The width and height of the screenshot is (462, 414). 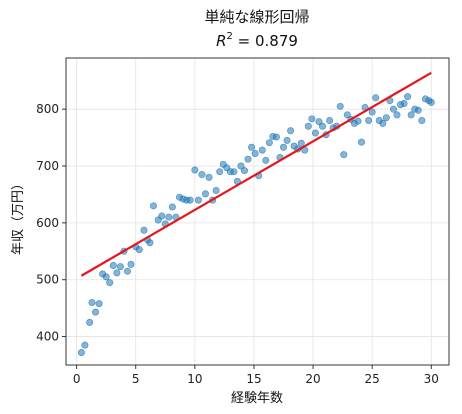 I want to click on y-axis-ticks: 400 500 600 700 800, so click(x=51, y=223).